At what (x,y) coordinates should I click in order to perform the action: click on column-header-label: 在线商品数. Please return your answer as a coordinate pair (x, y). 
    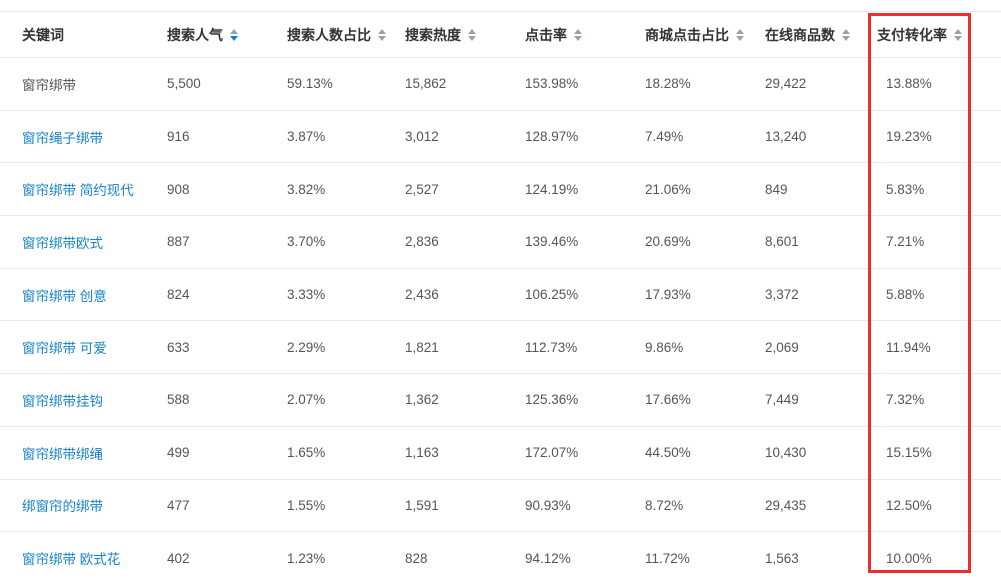
    Looking at the image, I should click on (800, 34).